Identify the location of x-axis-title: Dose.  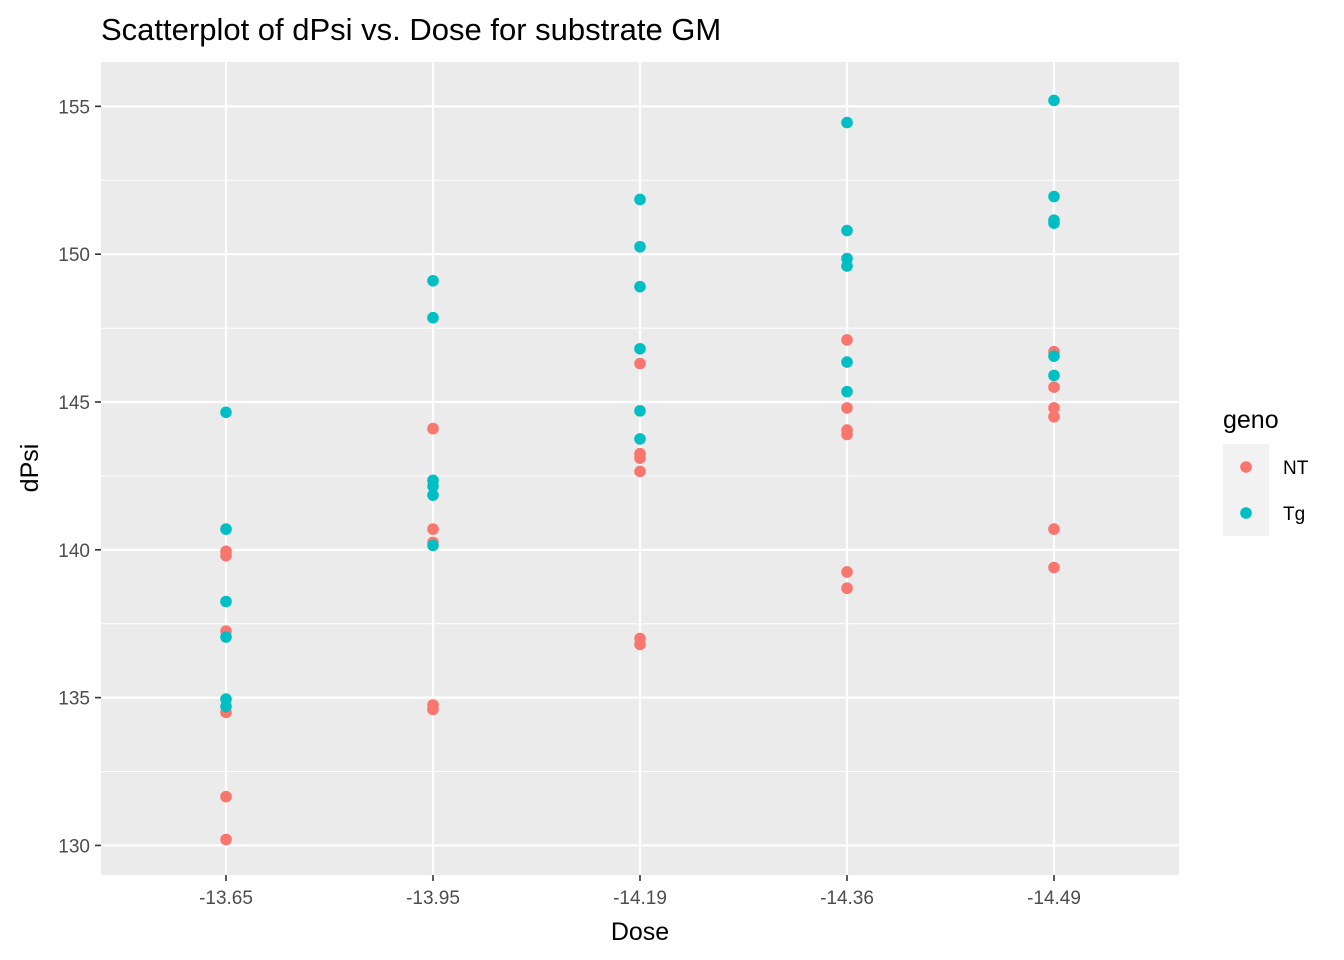
(640, 932).